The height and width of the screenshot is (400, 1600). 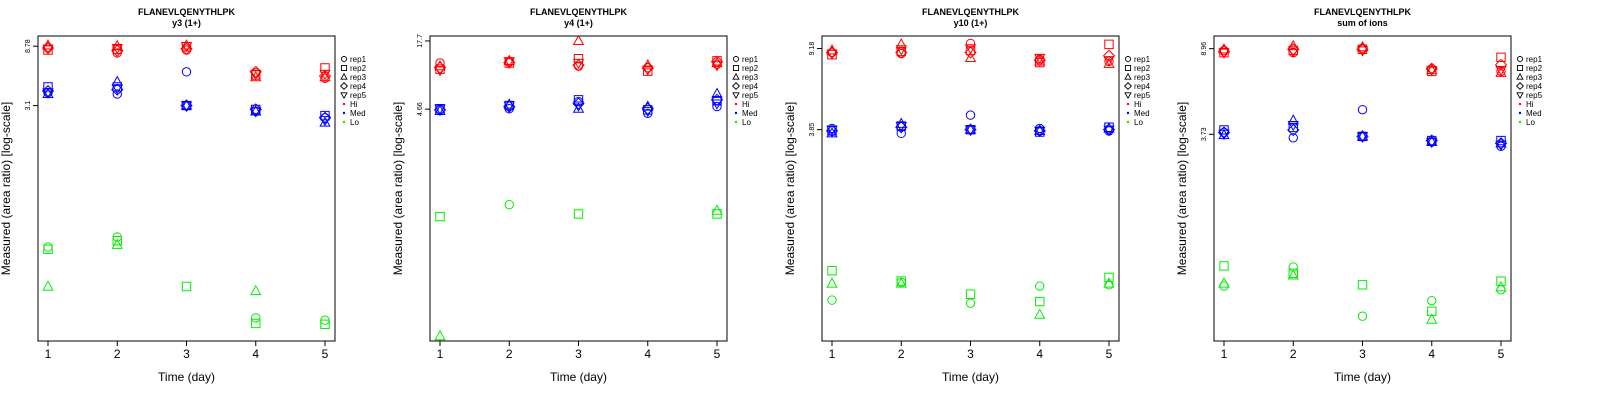 I want to click on legend-label-rep4: rep4, so click(x=1534, y=86).